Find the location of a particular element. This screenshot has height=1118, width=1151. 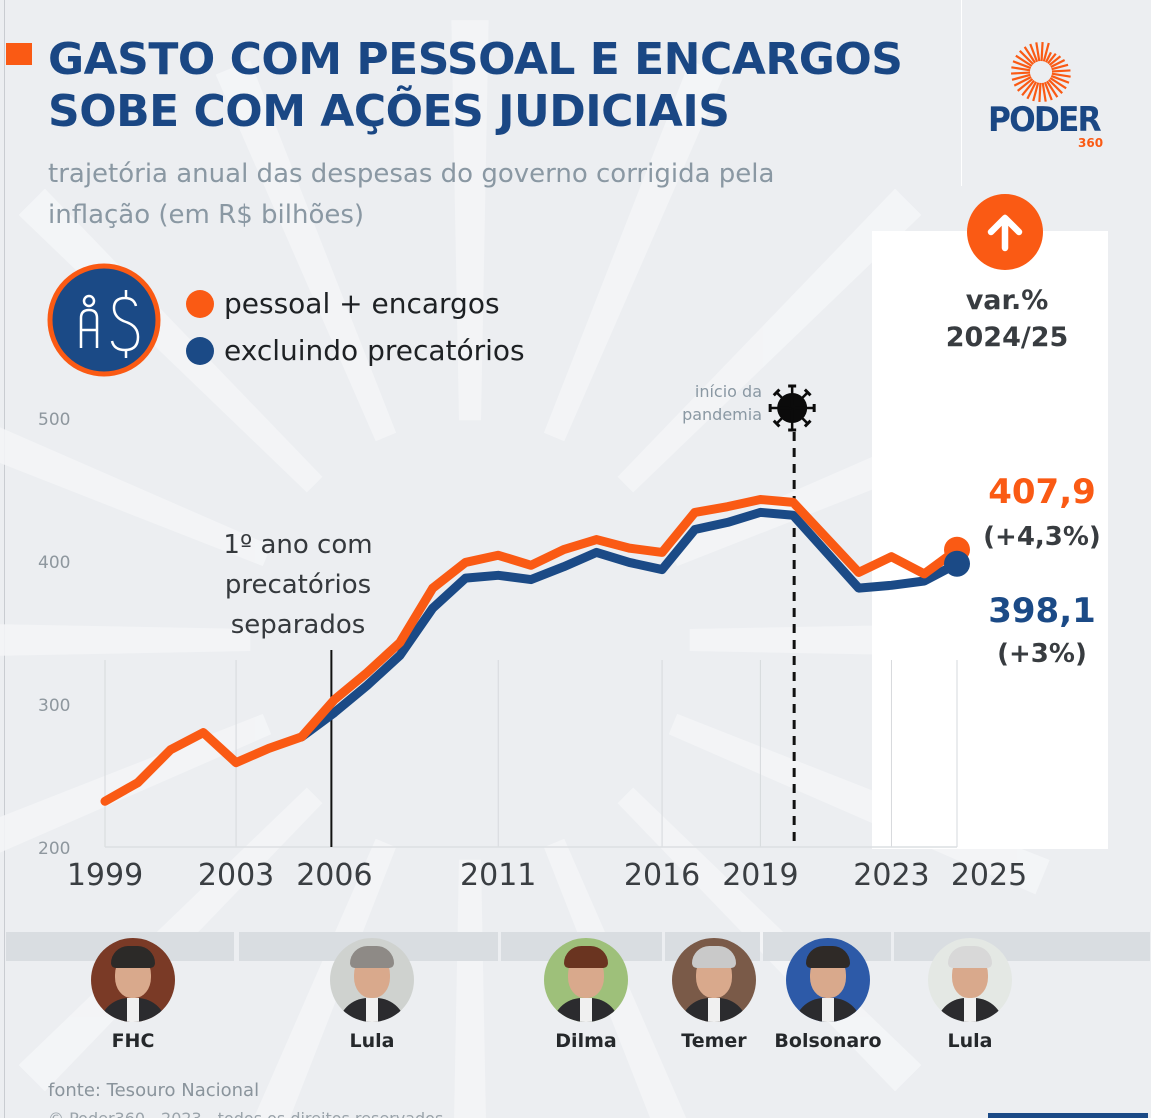

title-line-2: SOBE COM AÇÕES JUDICIAIS is located at coordinates (389, 111).